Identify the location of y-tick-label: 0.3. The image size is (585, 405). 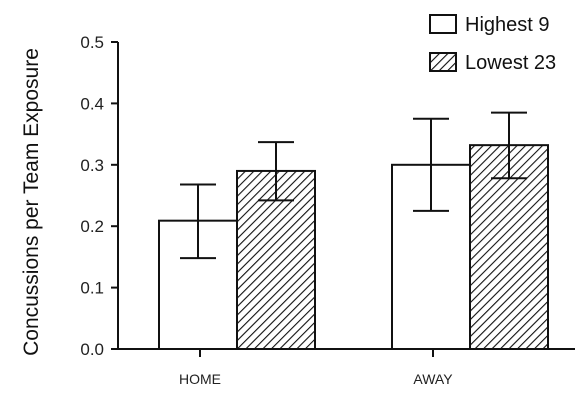
(92, 165).